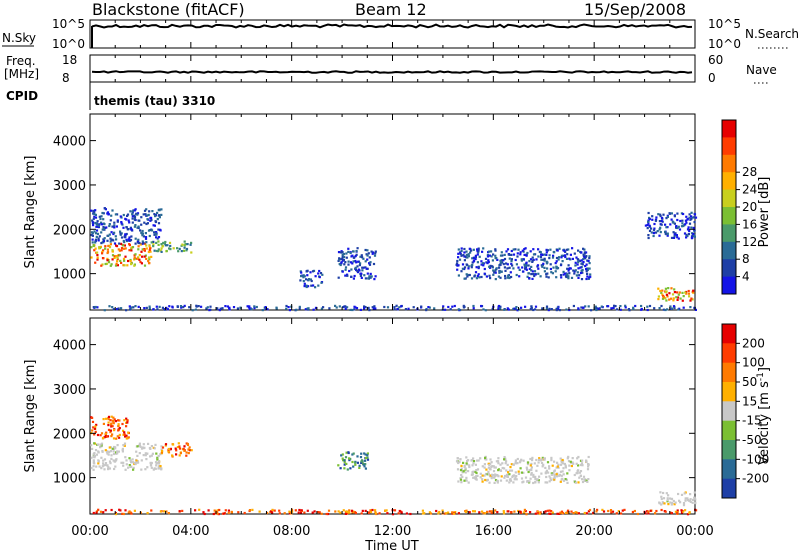  What do you see at coordinates (729, 392) in the screenshot?
I see `colorbar-segment` at bounding box center [729, 392].